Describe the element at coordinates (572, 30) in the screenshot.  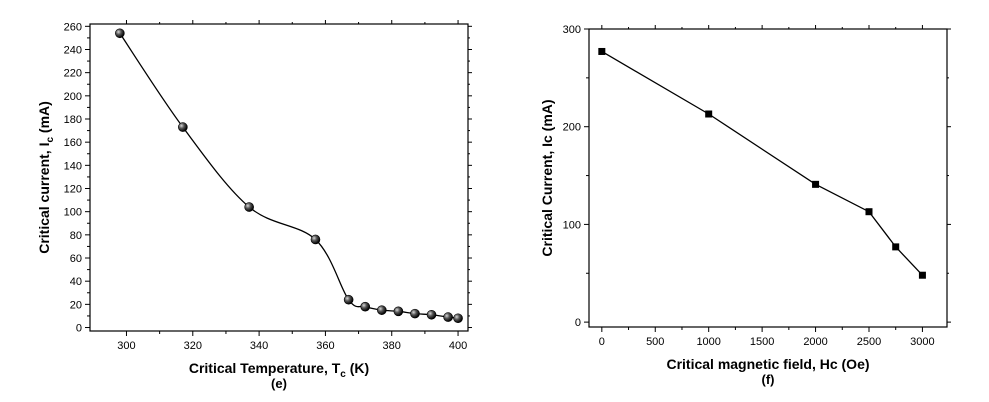
I see `chart-f-y-tick-label: 300` at that location.